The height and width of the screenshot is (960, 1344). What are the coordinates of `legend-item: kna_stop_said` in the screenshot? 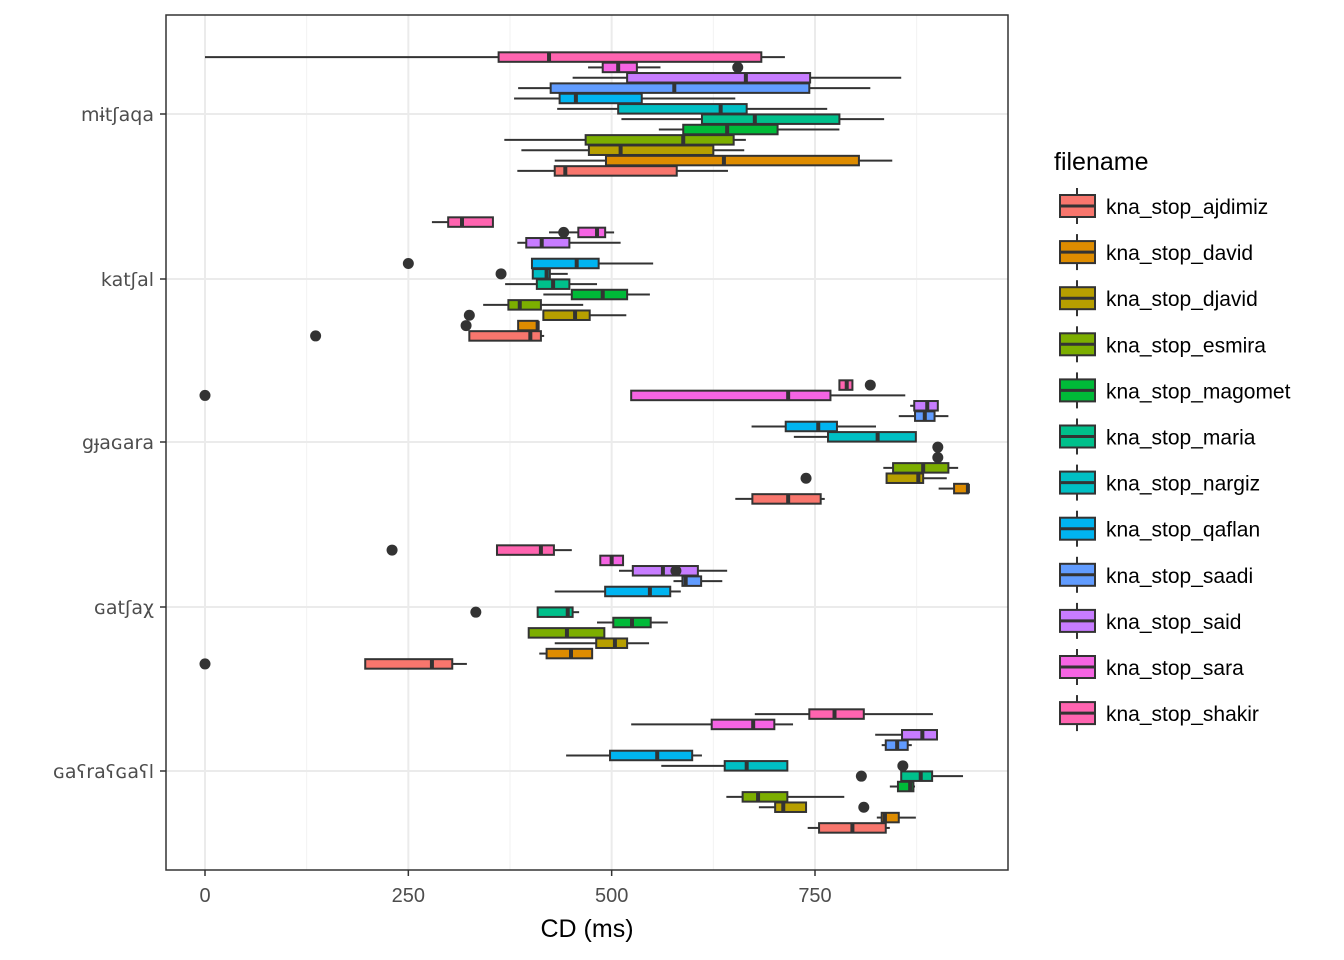 It's located at (1150, 620).